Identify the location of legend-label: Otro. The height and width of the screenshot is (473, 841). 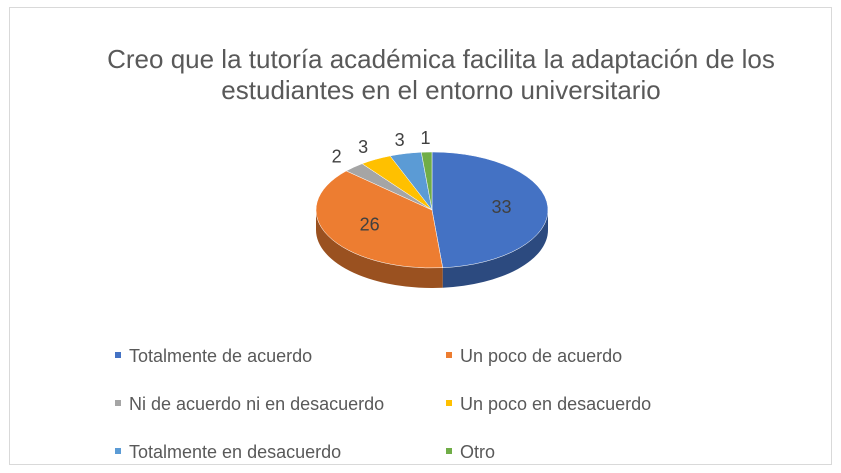
(477, 452).